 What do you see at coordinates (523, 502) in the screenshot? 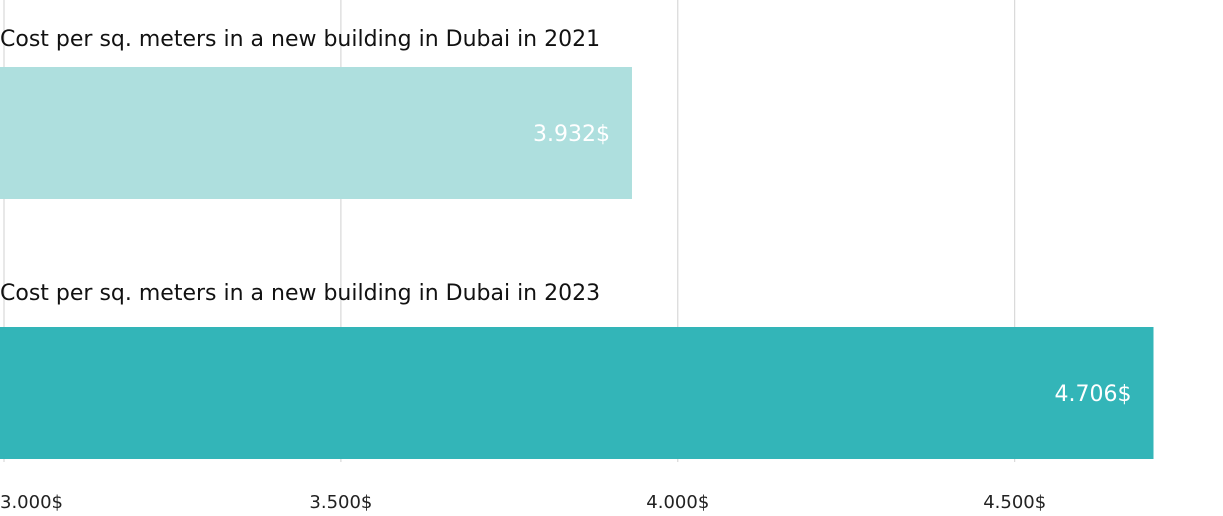
I see `x-axis-ticks: 3.000$ 3.500$ 4.000$ 4.500$` at bounding box center [523, 502].